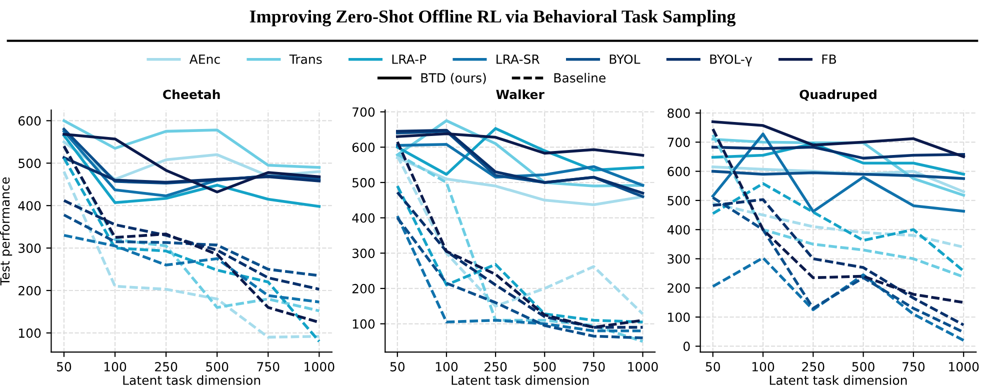 The image size is (985, 389). Describe the element at coordinates (518, 59) in the screenshot. I see `legend-label: LRA-SR` at that location.